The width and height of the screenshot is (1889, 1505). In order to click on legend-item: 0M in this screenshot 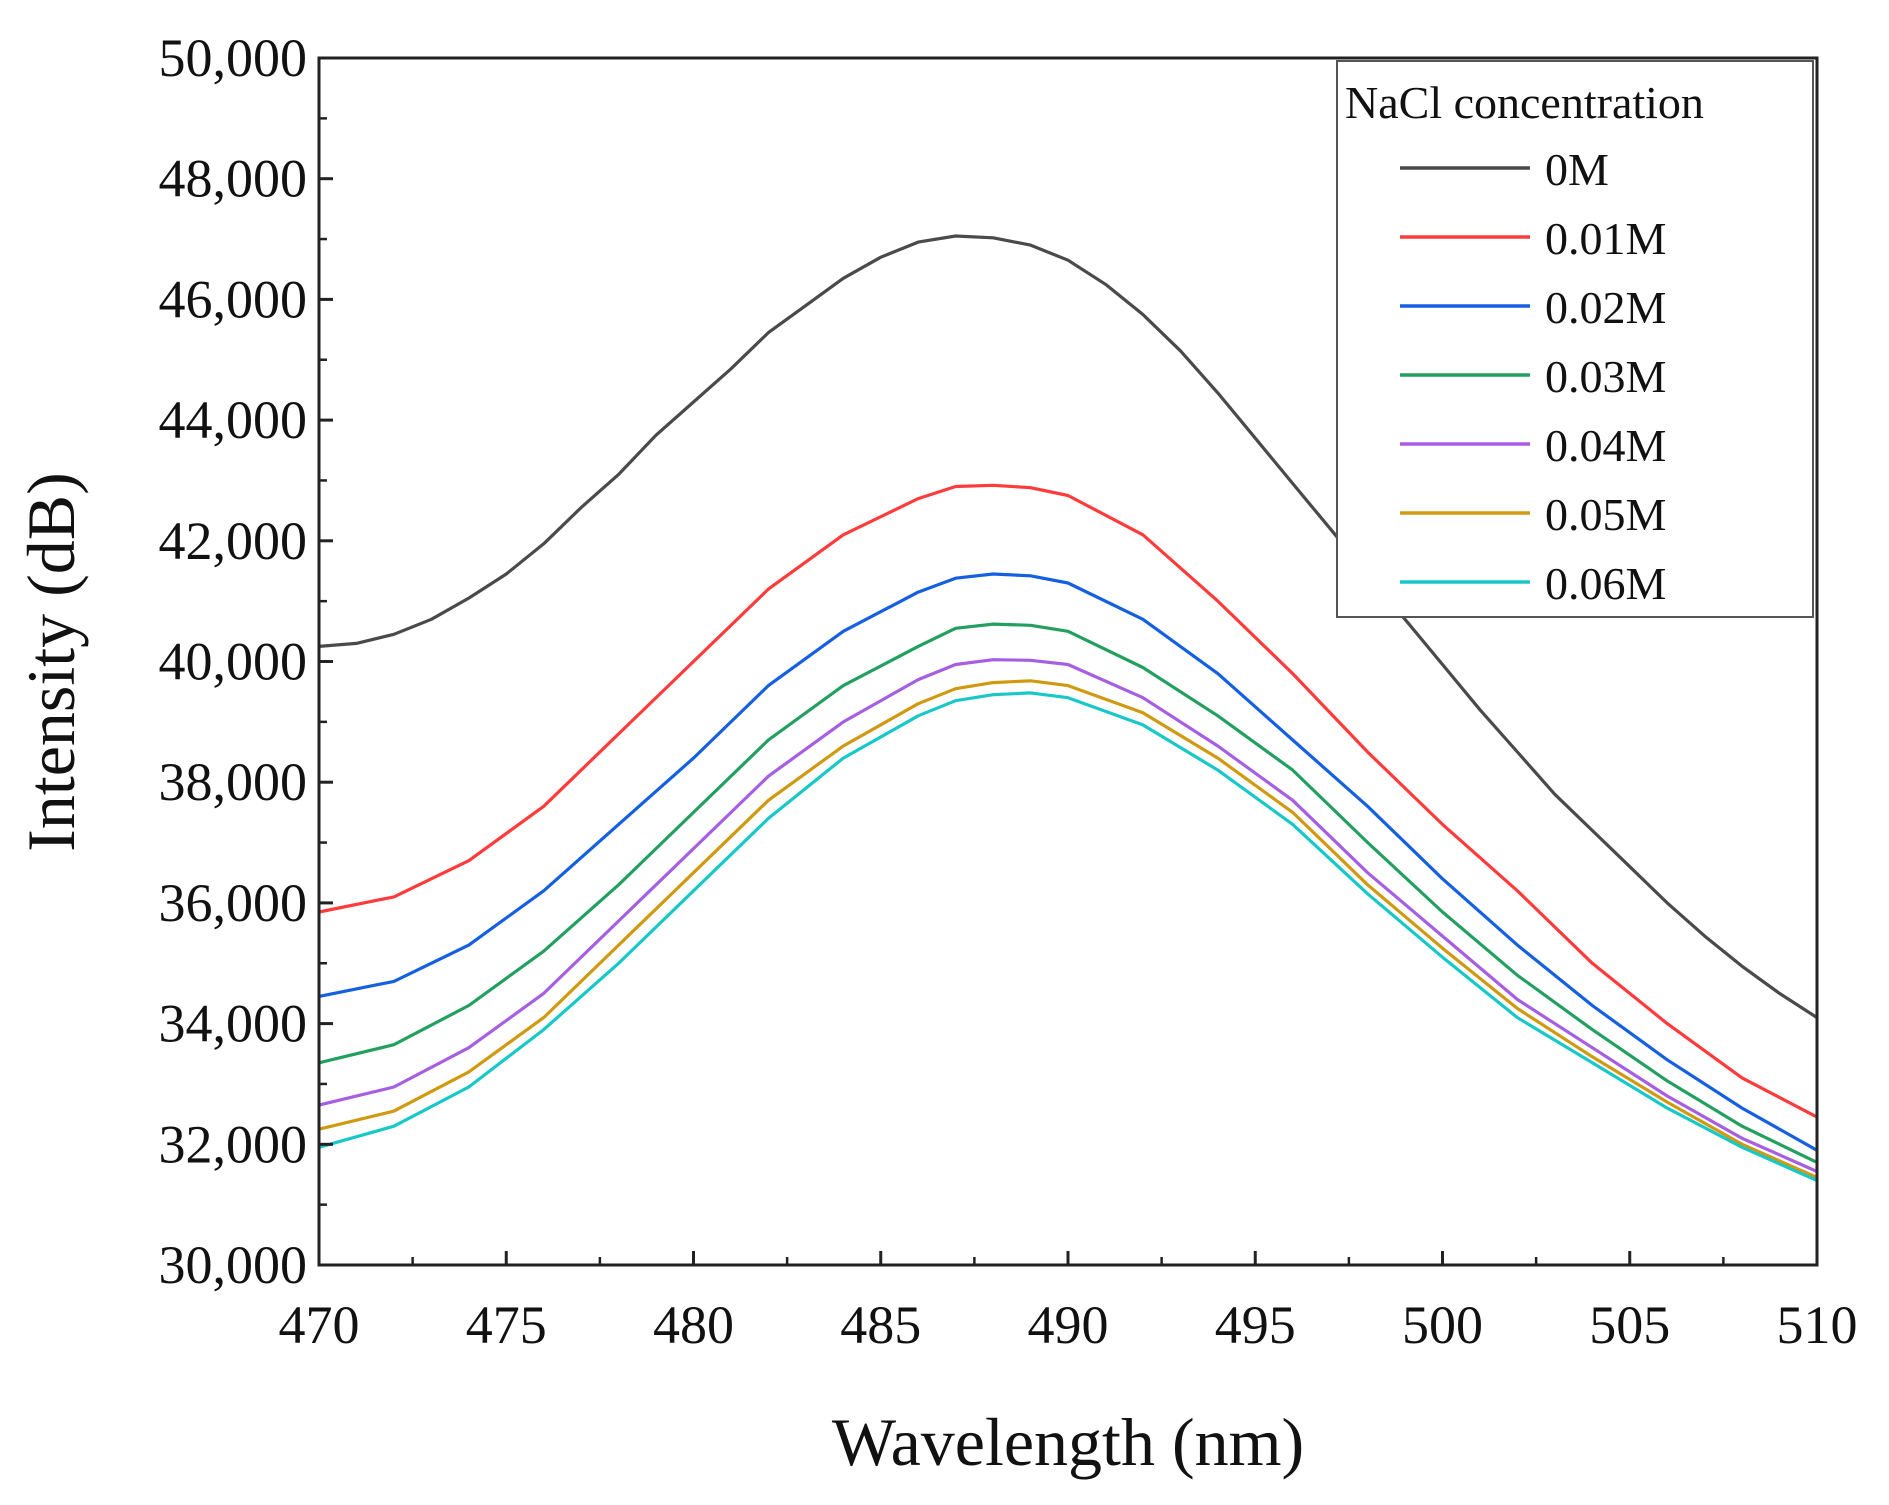, I will do `click(1504, 169)`.